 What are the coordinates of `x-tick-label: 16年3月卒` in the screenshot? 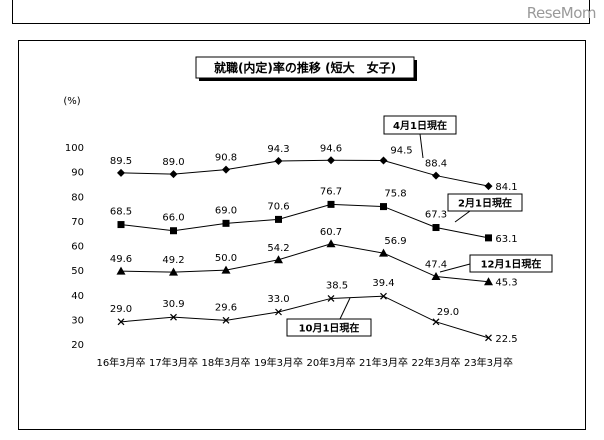 It's located at (120, 362).